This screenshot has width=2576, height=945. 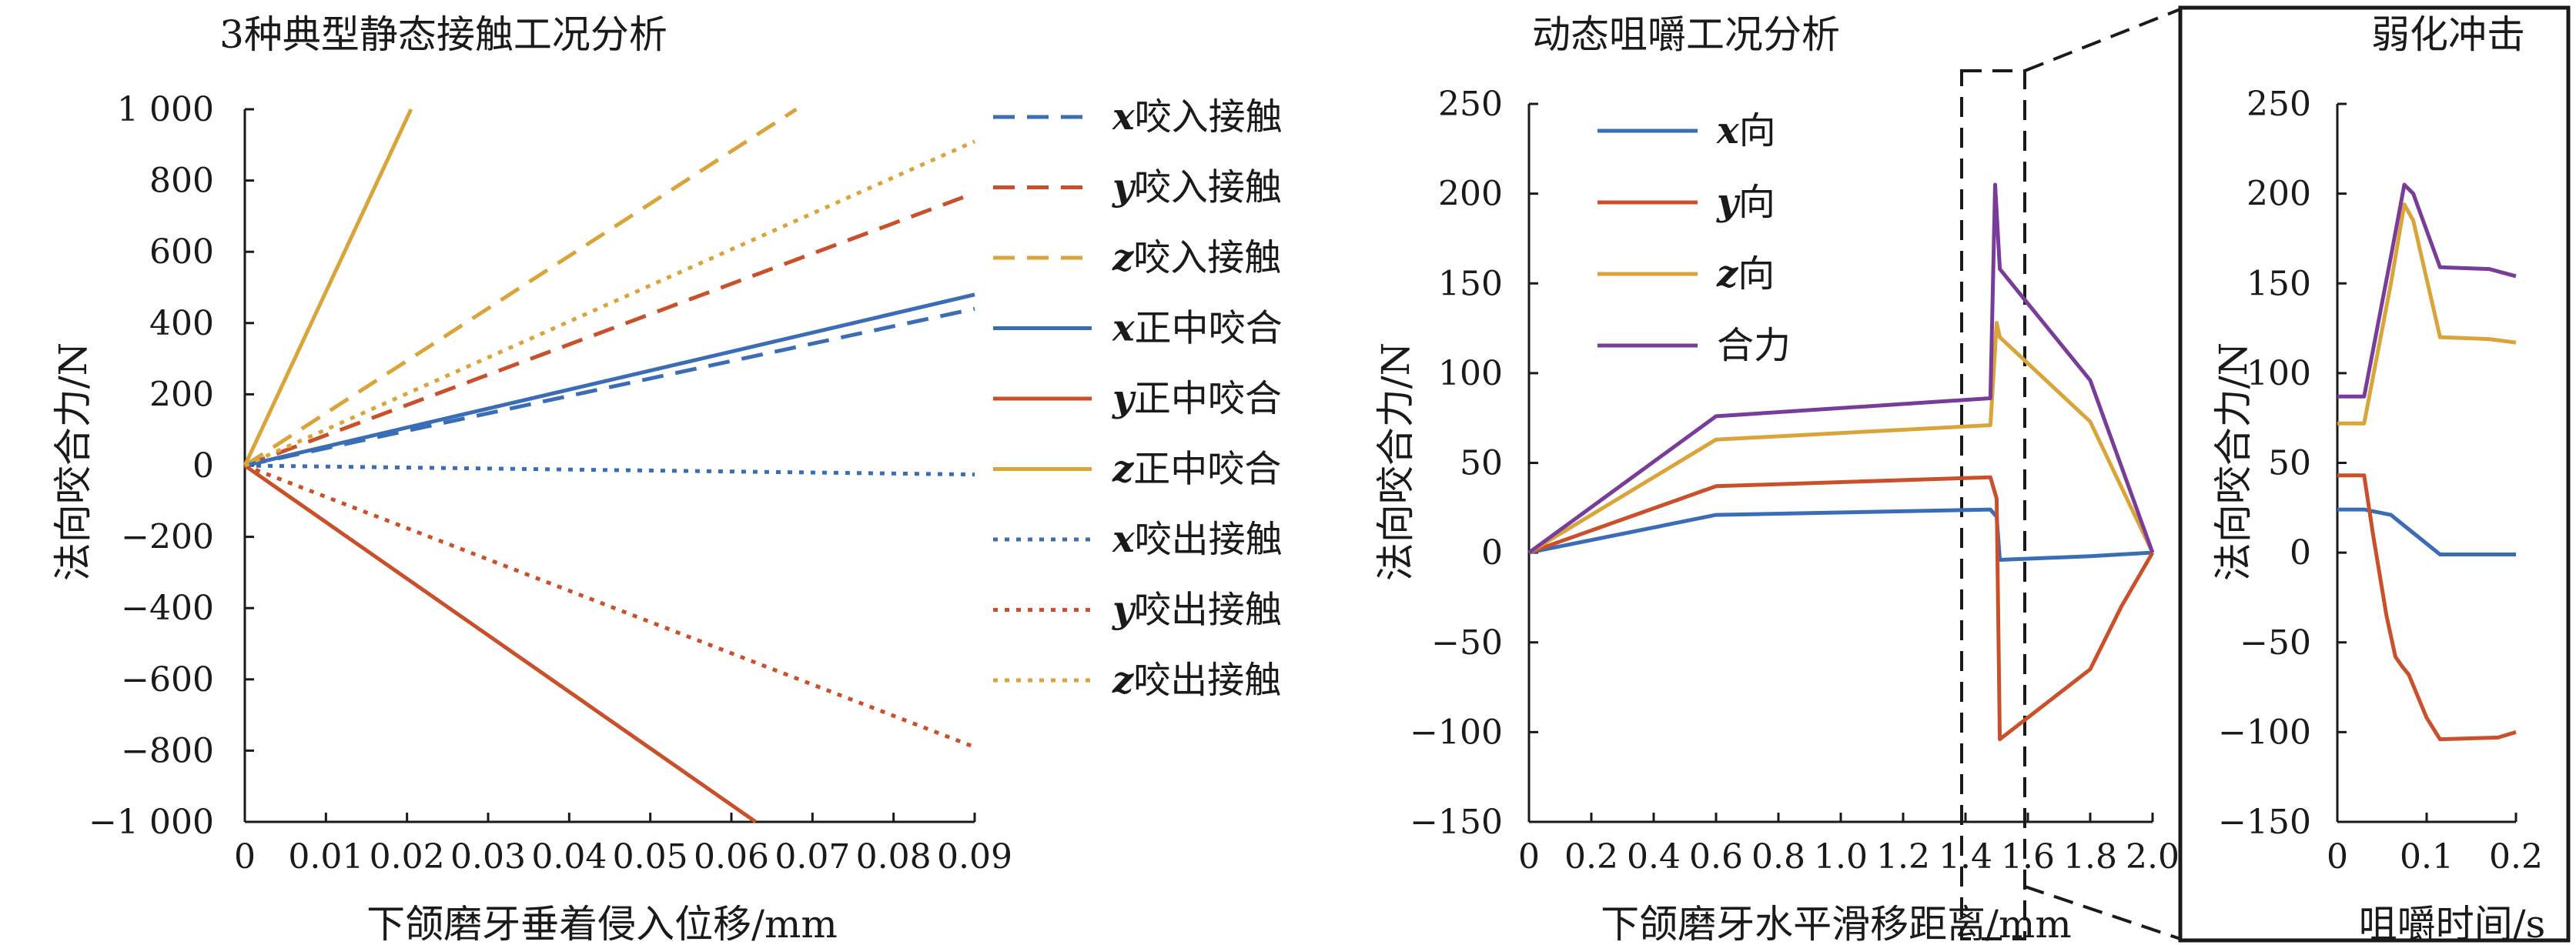 I want to click on x-tick-label: 0.08, so click(x=894, y=857).